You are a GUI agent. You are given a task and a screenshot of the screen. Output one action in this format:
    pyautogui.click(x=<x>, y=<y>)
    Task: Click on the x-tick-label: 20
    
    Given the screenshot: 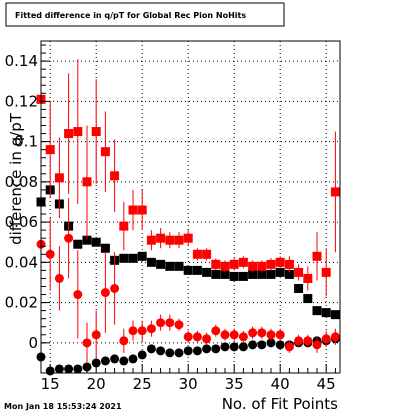 What is the action you would take?
    pyautogui.click(x=96, y=384)
    